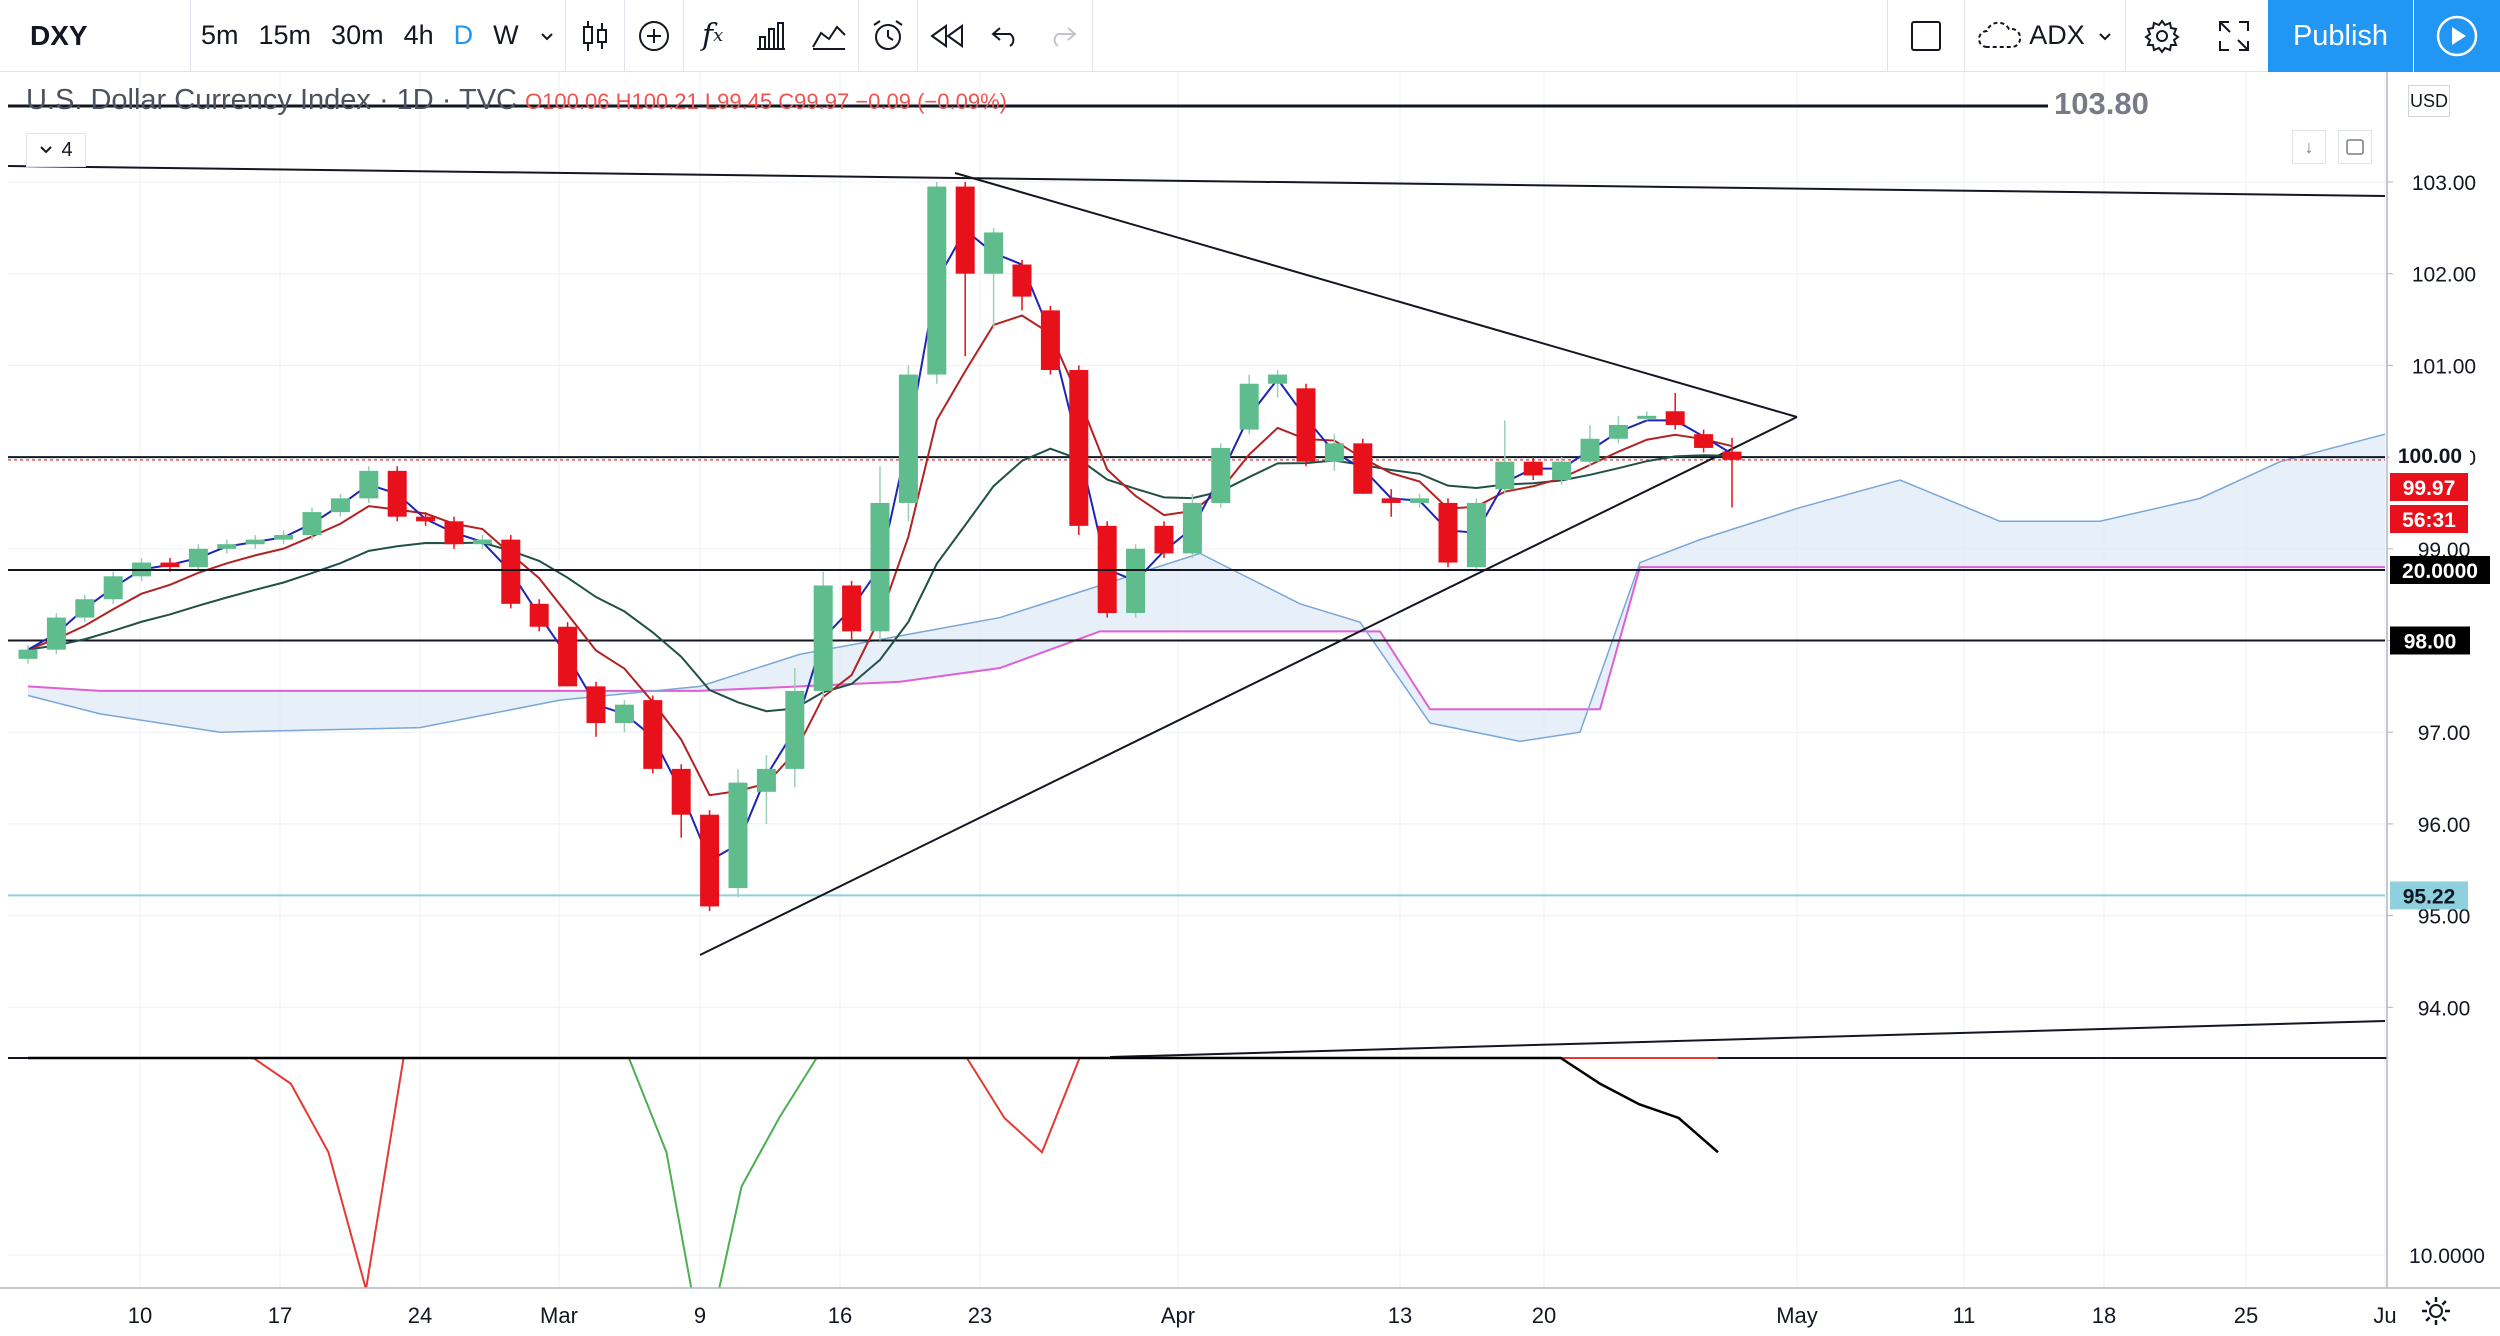  Describe the element at coordinates (2340, 36) in the screenshot. I see `publish-button: Publish` at that location.